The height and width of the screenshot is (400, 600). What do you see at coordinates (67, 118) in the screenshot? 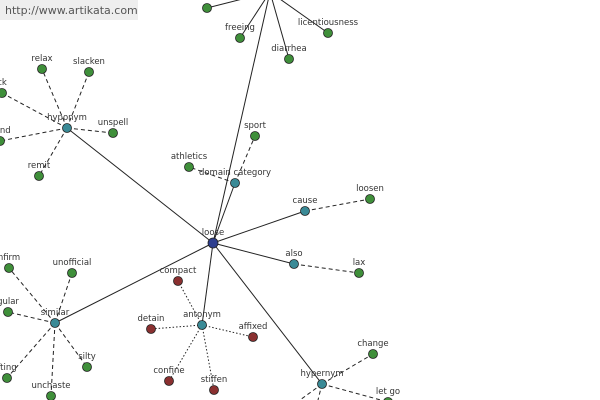
I see `node-label: hyponym` at bounding box center [67, 118].